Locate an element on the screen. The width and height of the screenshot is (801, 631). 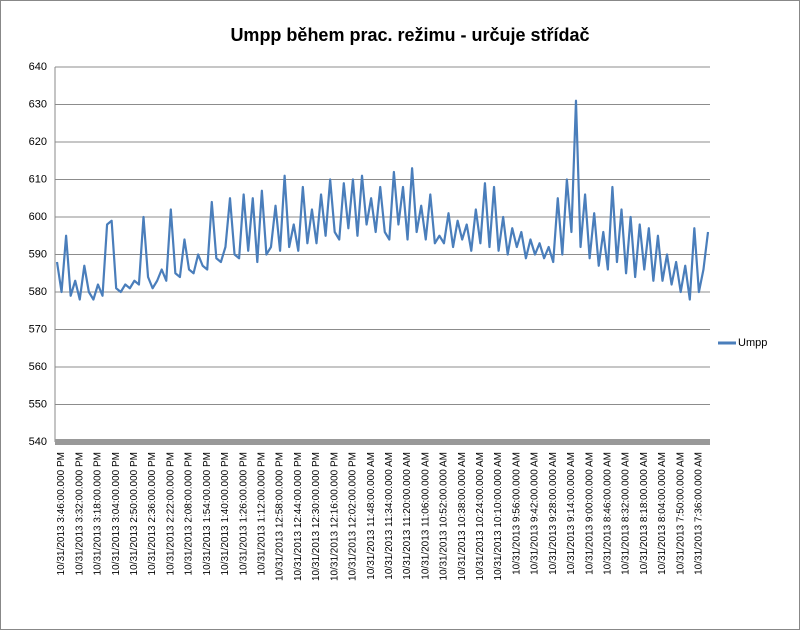
x-tick-label: 10/31/2013 8:18:00.000 AM is located at coordinates (644, 513).